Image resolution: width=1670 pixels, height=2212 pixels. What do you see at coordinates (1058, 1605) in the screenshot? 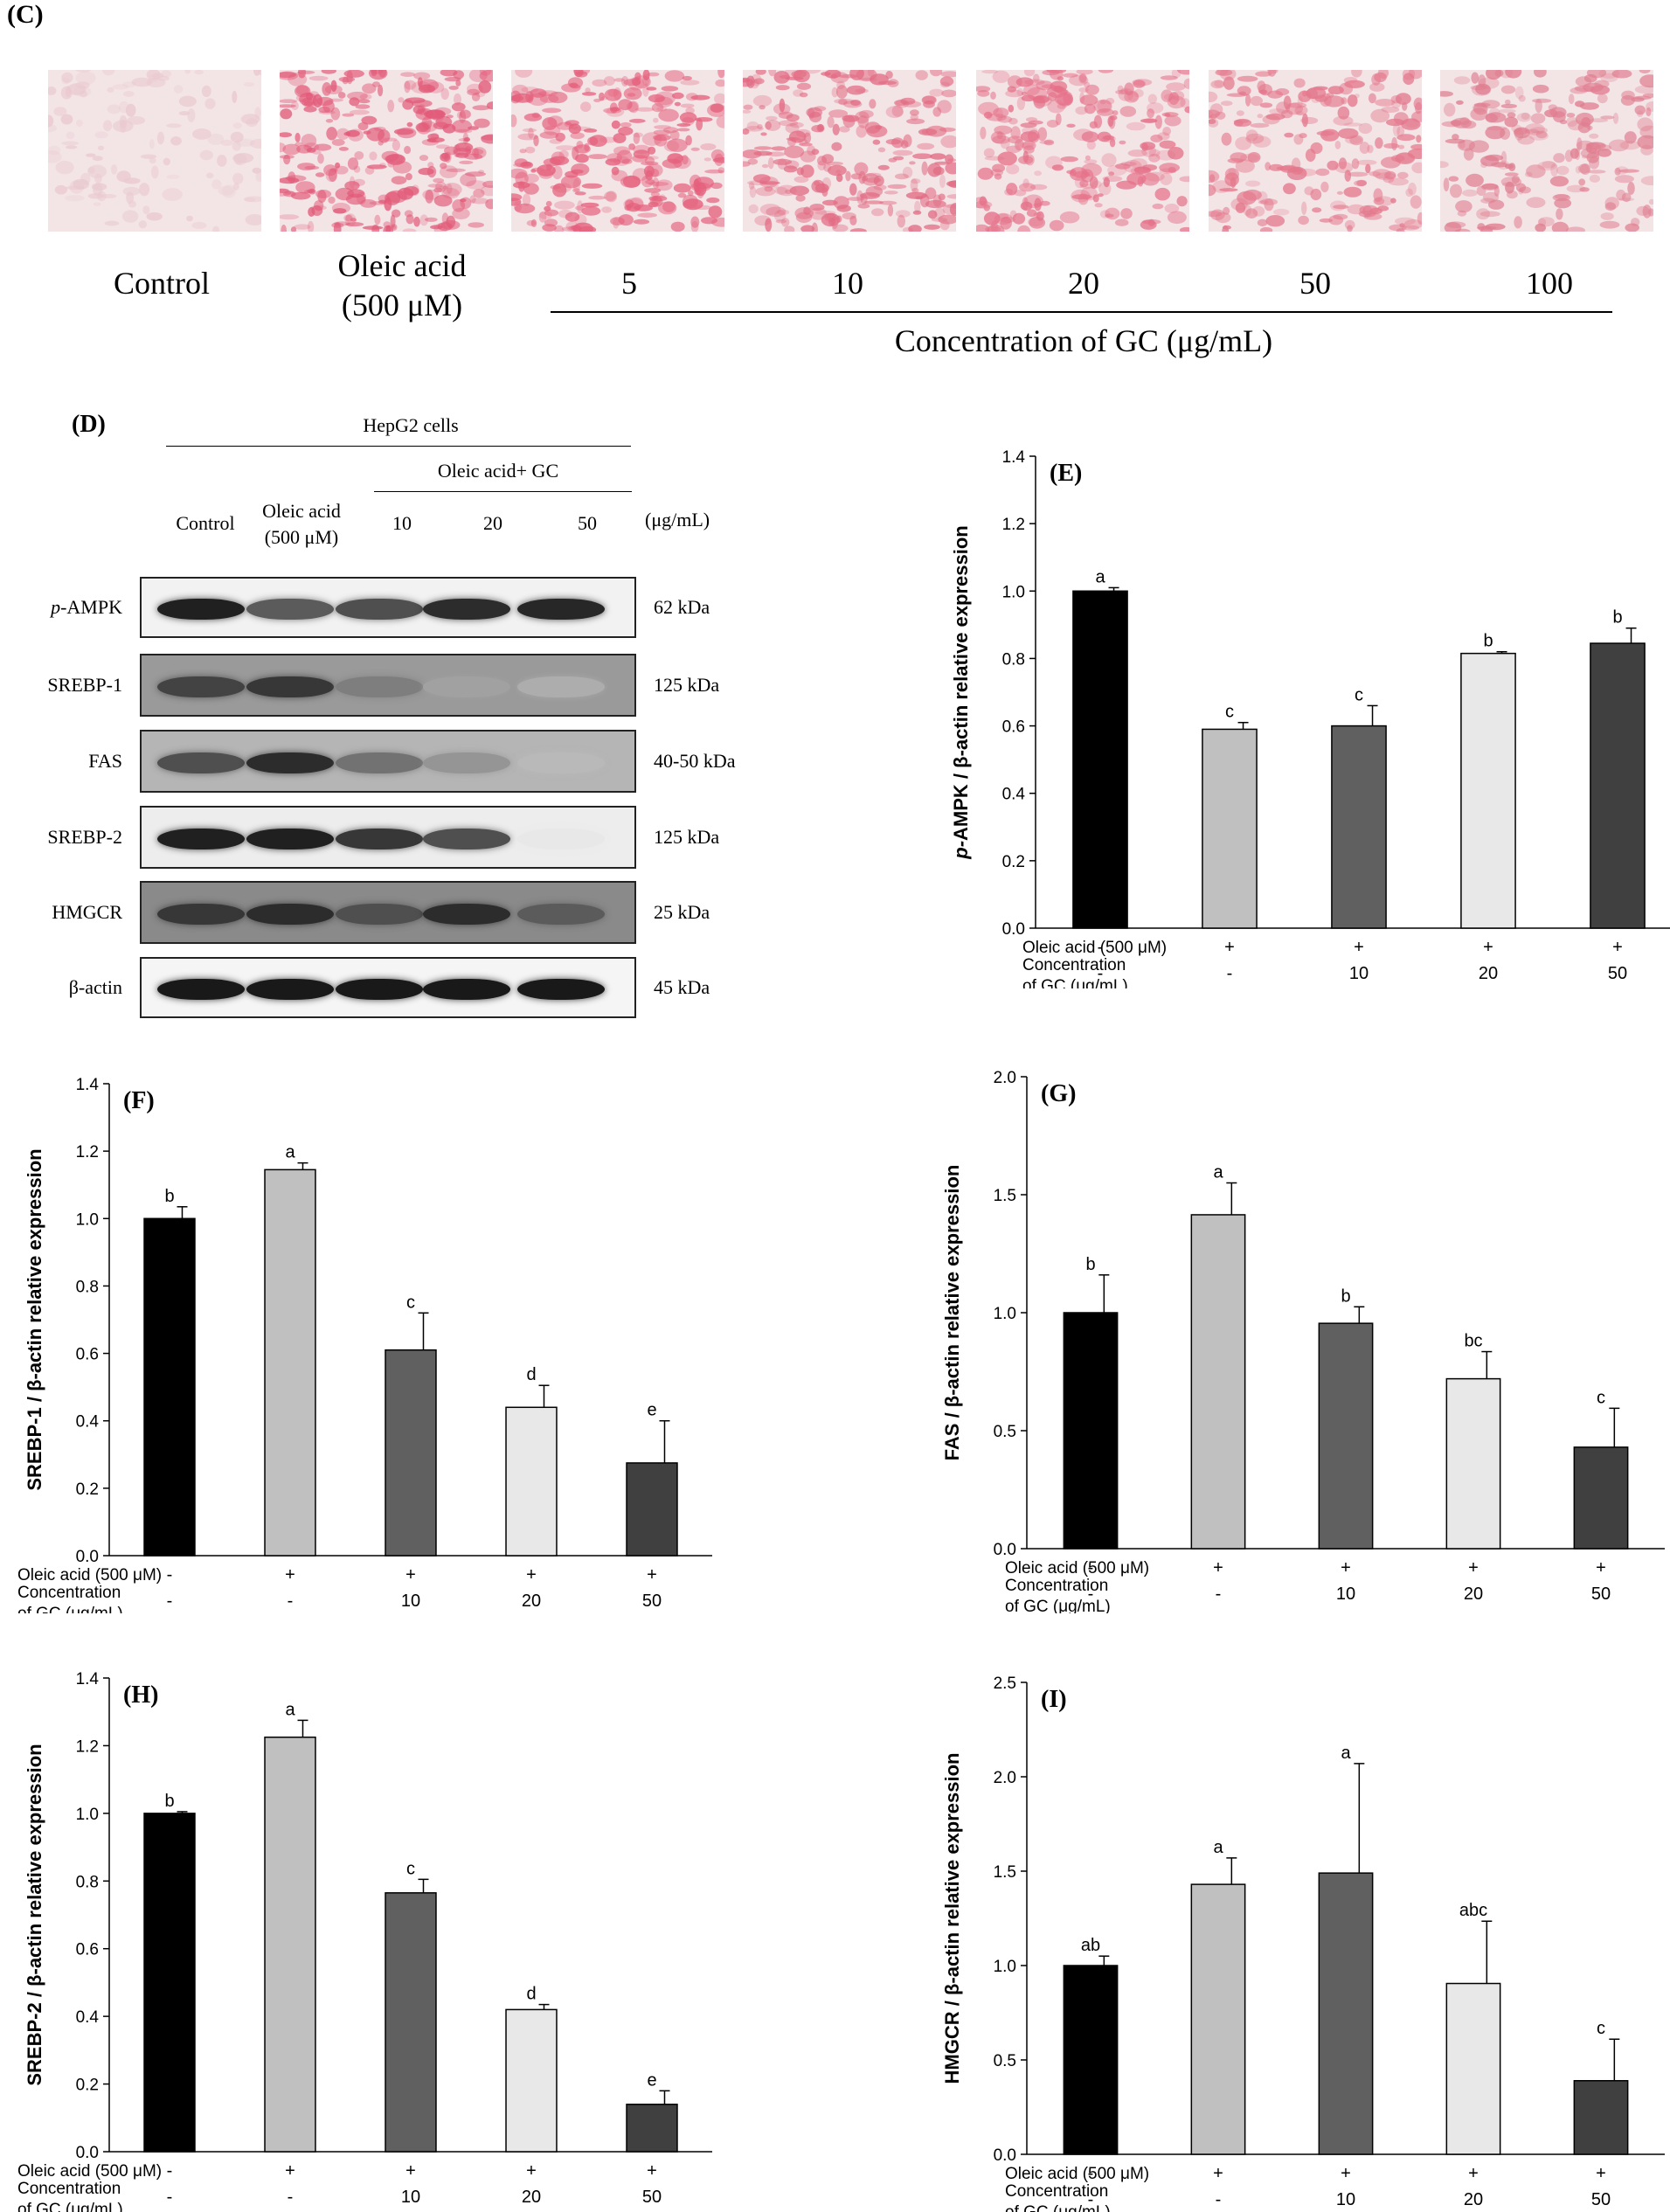
I see `row-label-gc-unit: of GC (μg/mL)` at bounding box center [1058, 1605].